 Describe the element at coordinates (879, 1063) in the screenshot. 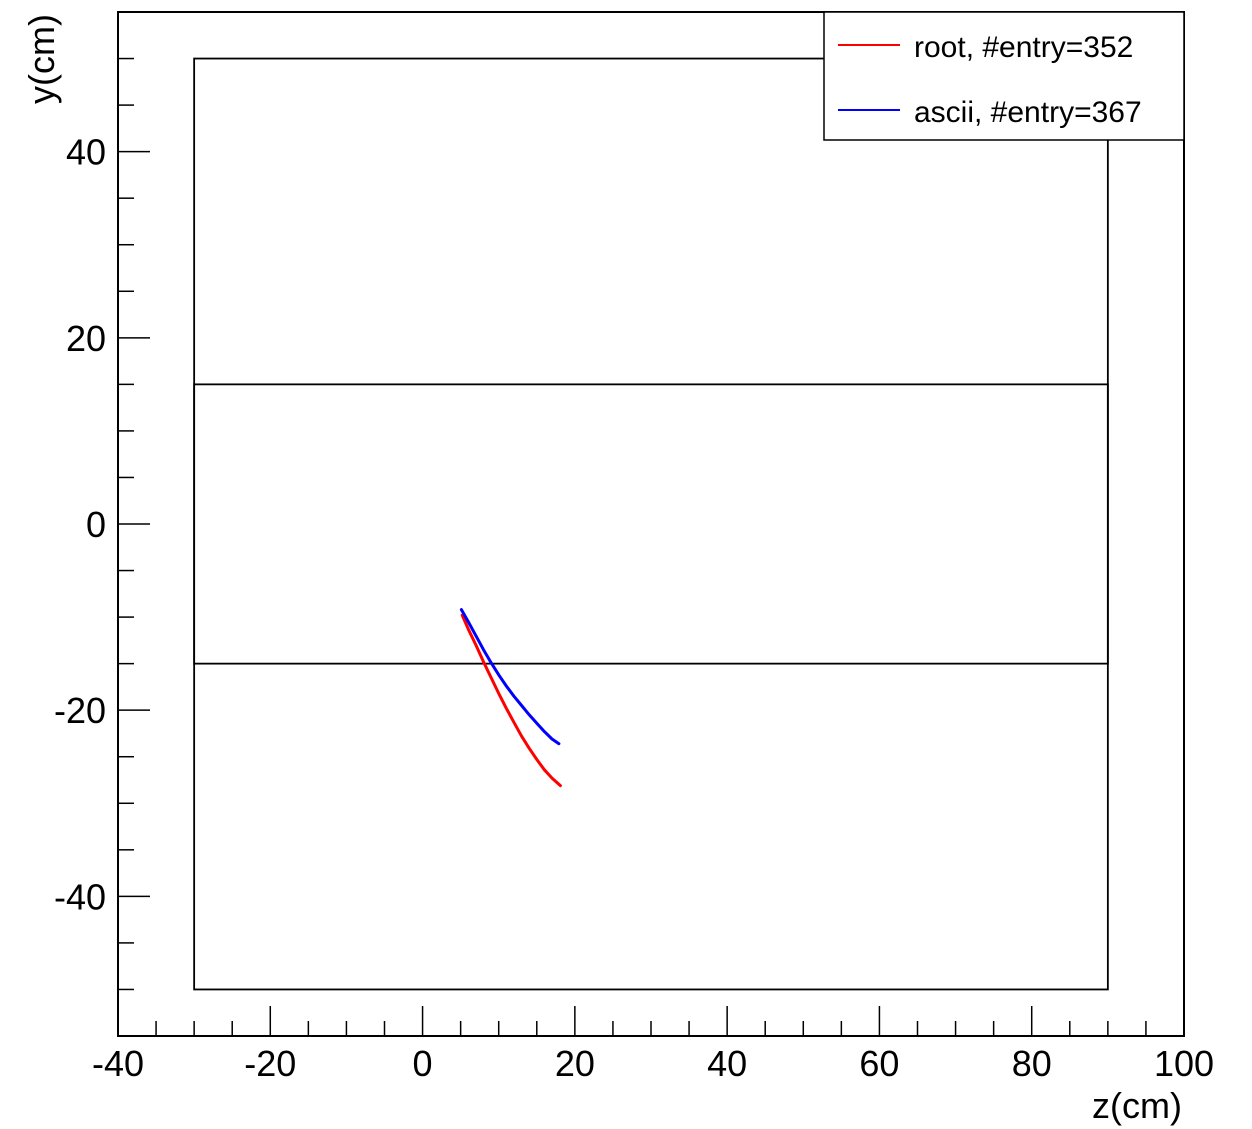

I see `x-tick-label: 60` at that location.